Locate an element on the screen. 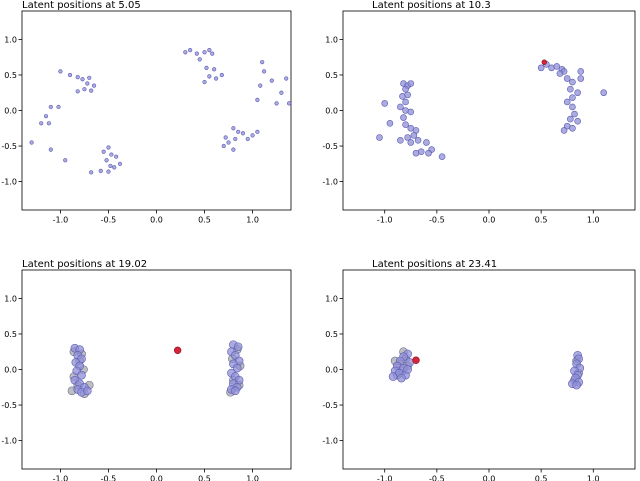 This screenshot has width=640, height=481. chart-title: Latent positions at 19.02 is located at coordinates (84, 264).